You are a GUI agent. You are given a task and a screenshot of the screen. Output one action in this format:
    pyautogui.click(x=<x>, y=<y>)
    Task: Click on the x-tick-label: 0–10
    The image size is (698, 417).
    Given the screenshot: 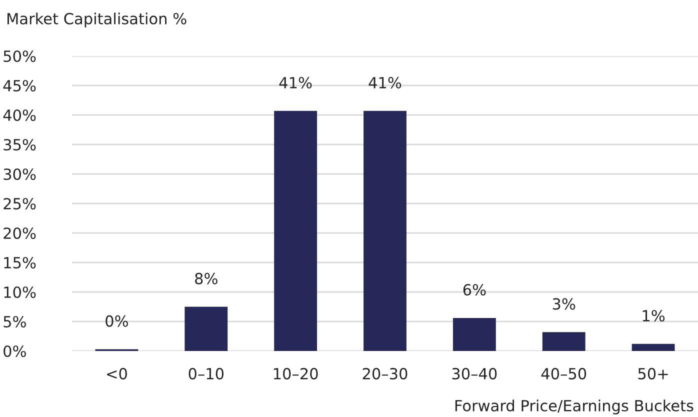 What is the action you would take?
    pyautogui.click(x=206, y=374)
    